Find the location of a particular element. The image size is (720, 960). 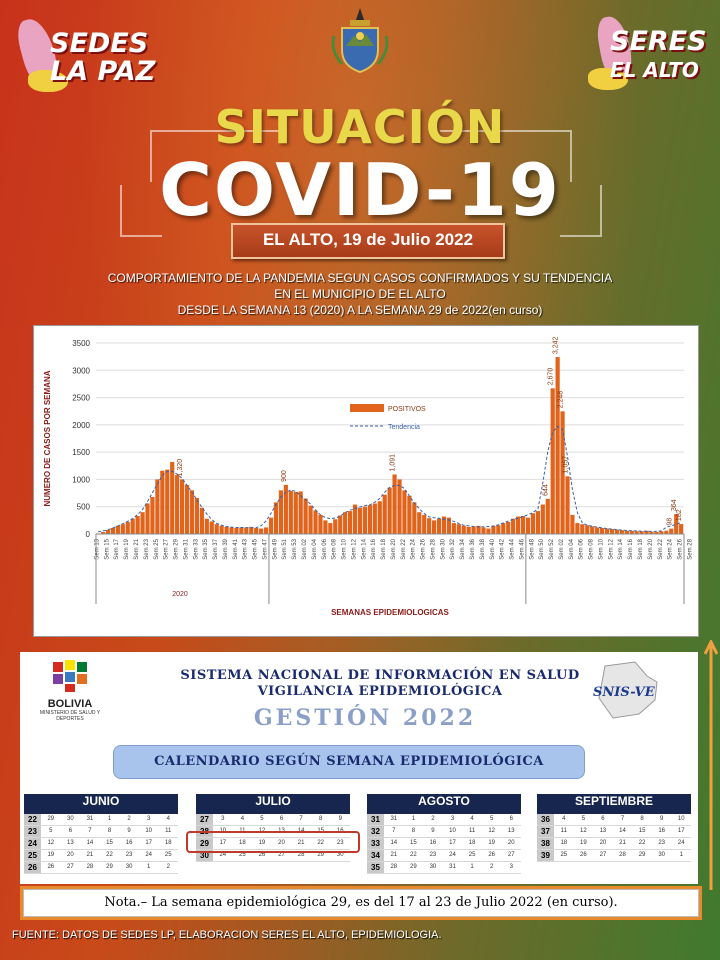

title-frame-bottom-left is located at coordinates (141, 211).